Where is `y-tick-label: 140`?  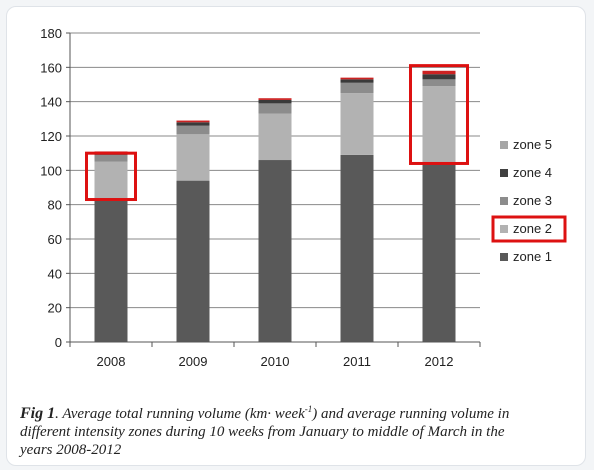
y-tick-label: 140 is located at coordinates (51, 102).